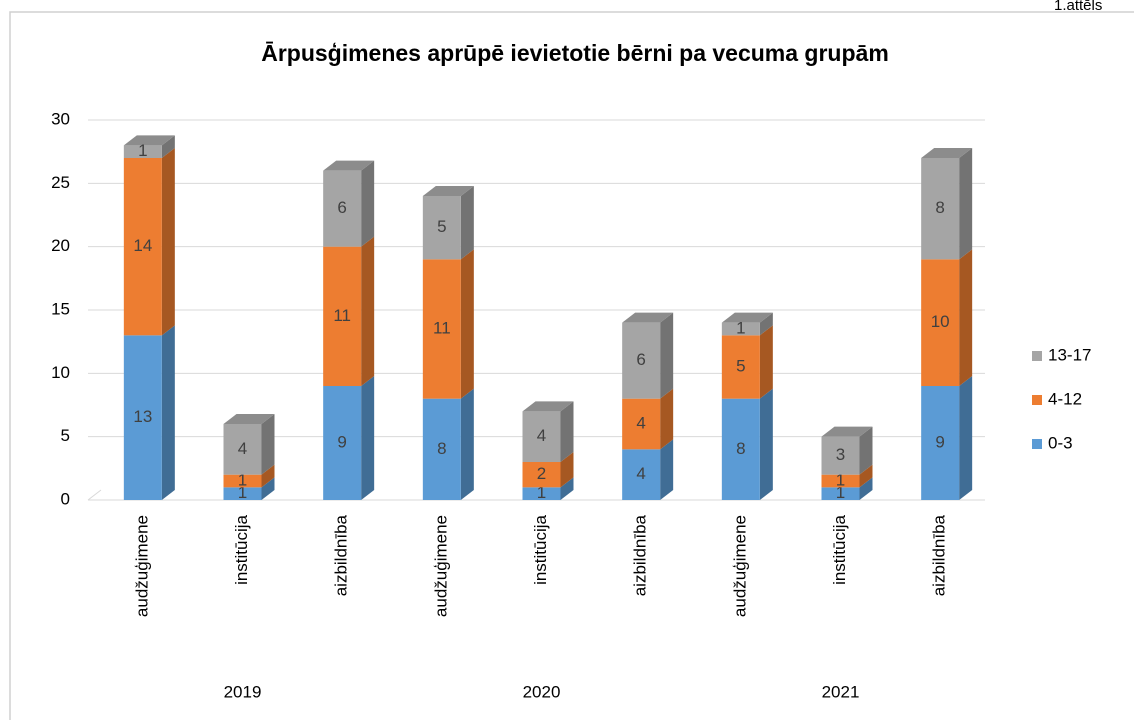  What do you see at coordinates (243, 691) in the screenshot?
I see `group-label: 2019` at bounding box center [243, 691].